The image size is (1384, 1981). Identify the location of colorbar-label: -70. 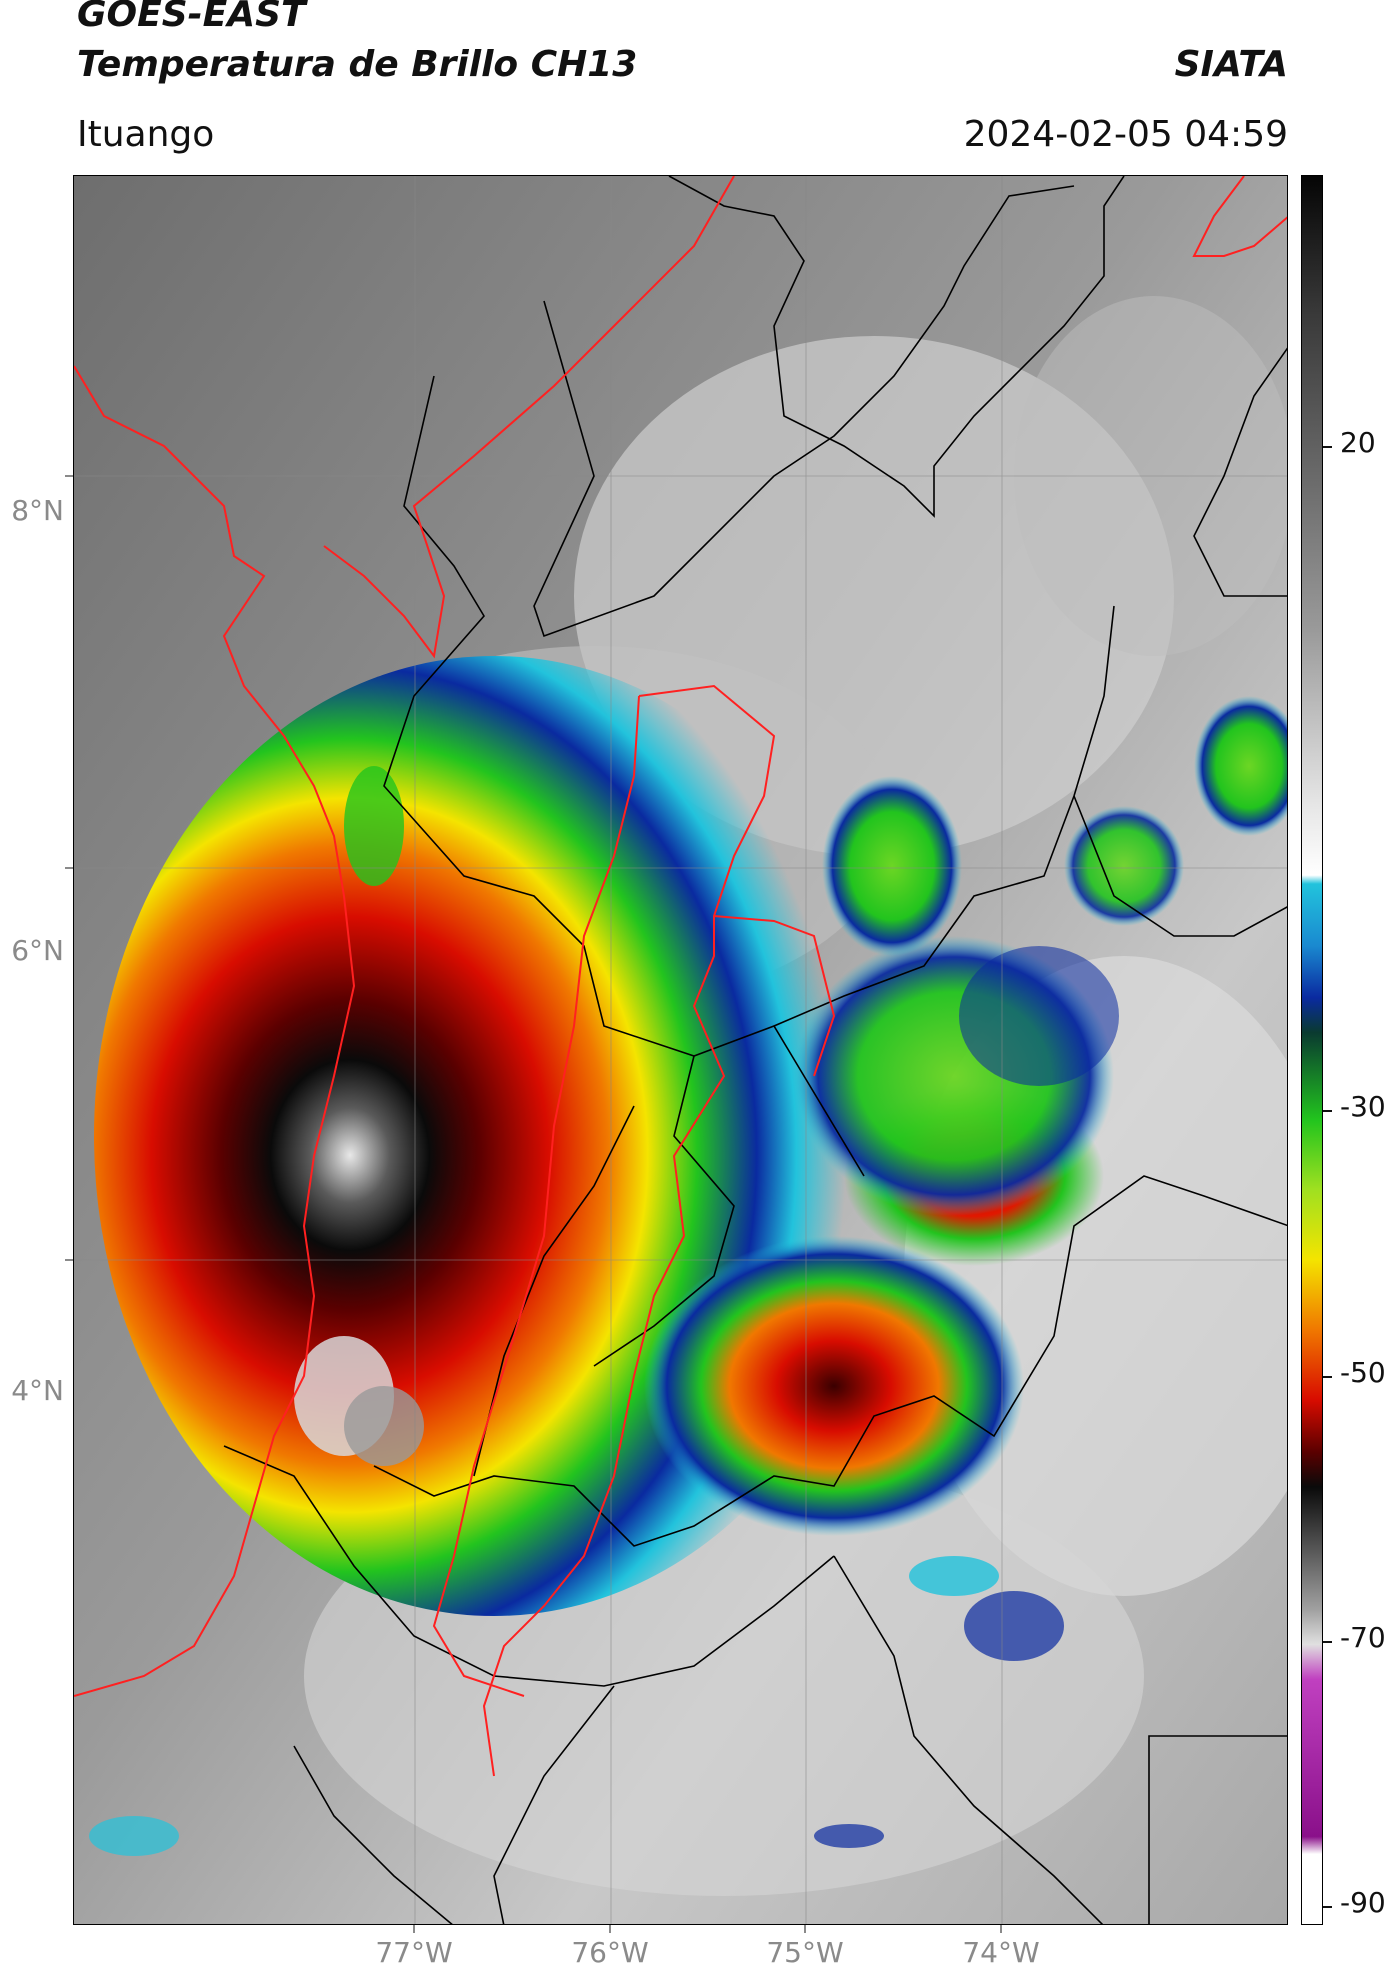
(1362, 1637).